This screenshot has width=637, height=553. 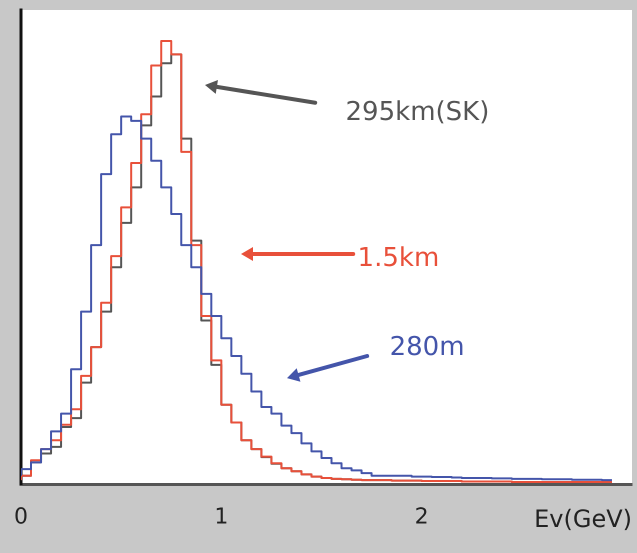 What do you see at coordinates (399, 258) in the screenshot?
I see `legend-label: 1.5km` at bounding box center [399, 258].